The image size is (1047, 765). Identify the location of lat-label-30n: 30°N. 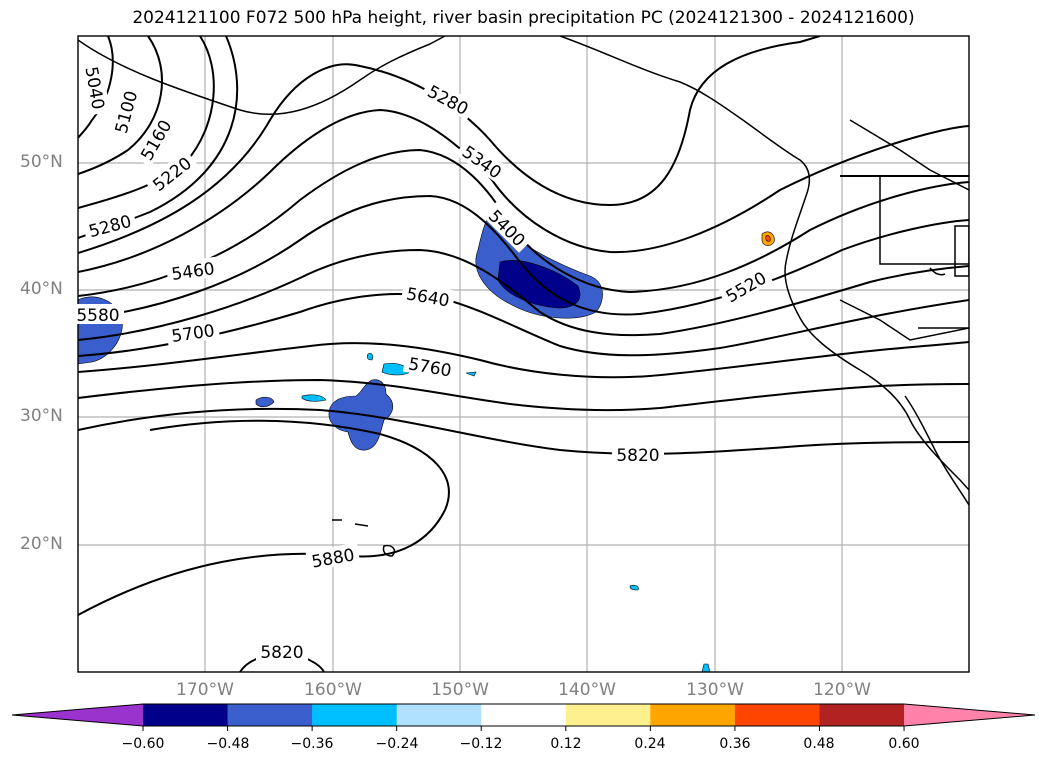
(41, 416).